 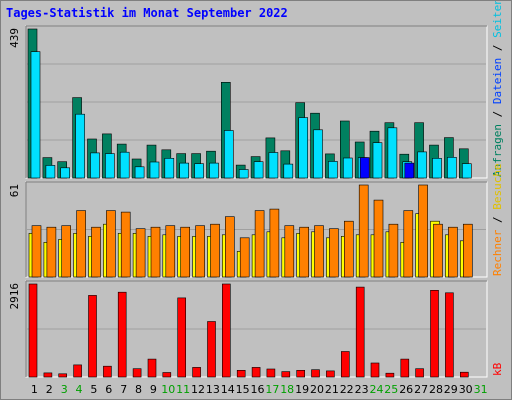 What do you see at coordinates (123, 389) in the screenshot?
I see `x-tick-label: 7` at bounding box center [123, 389].